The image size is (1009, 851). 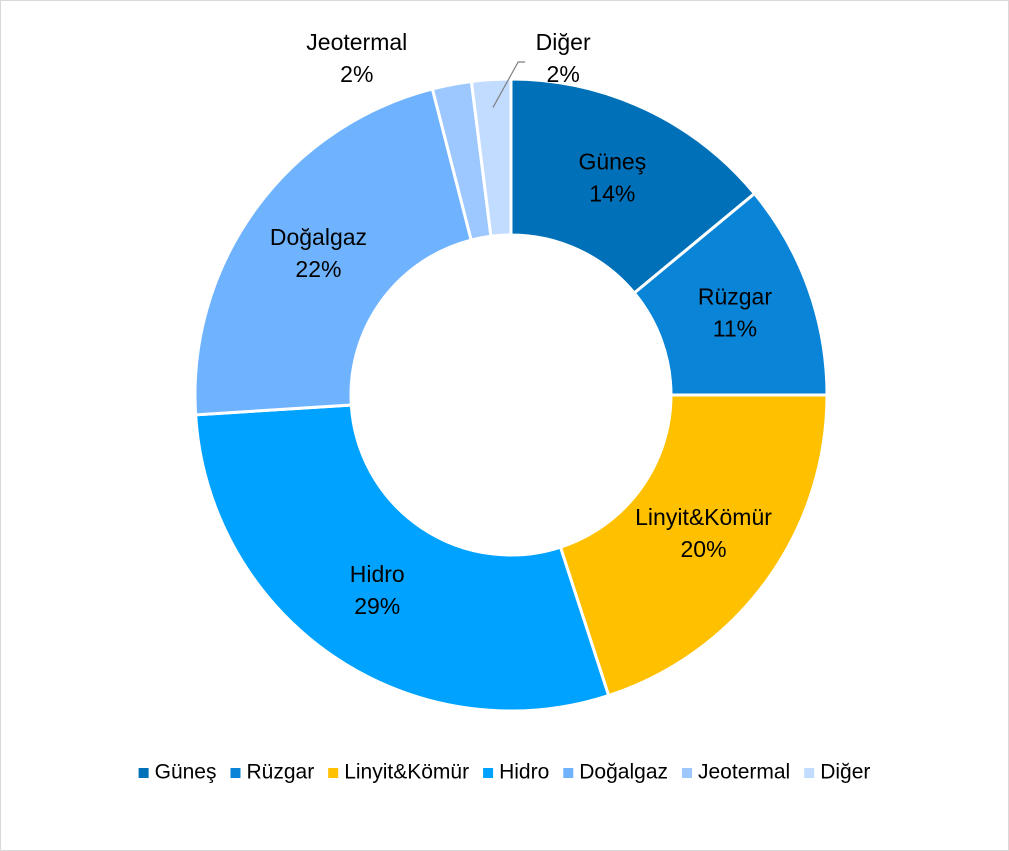 What do you see at coordinates (623, 772) in the screenshot?
I see `legend-label: Doğalgaz` at bounding box center [623, 772].